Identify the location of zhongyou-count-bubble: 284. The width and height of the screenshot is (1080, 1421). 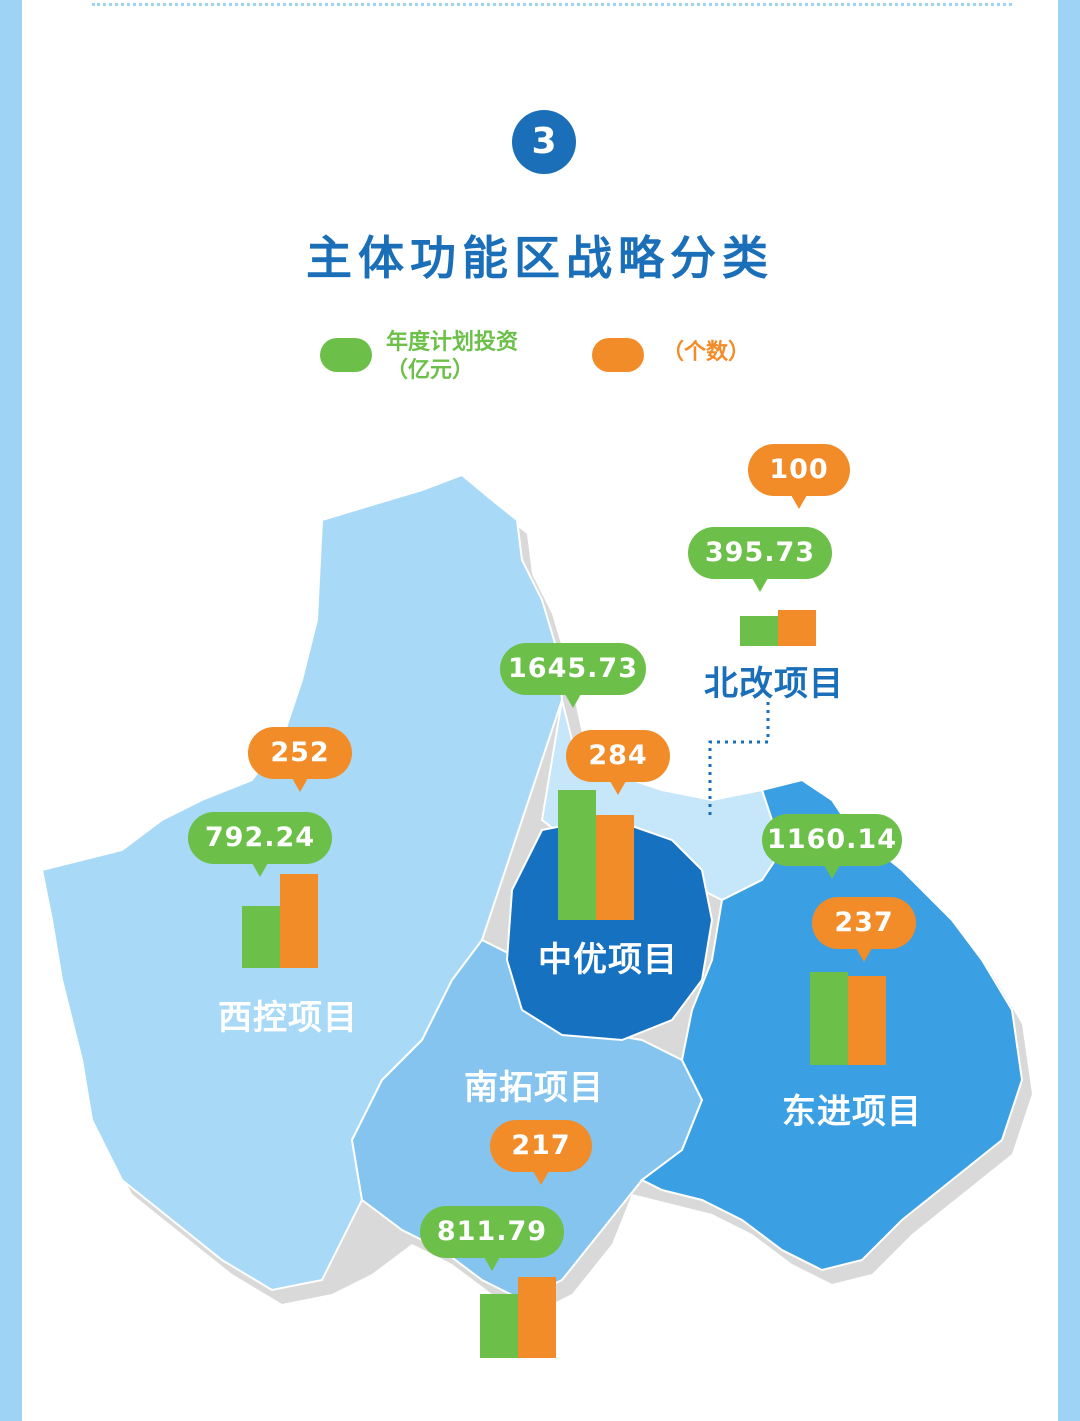
(618, 762).